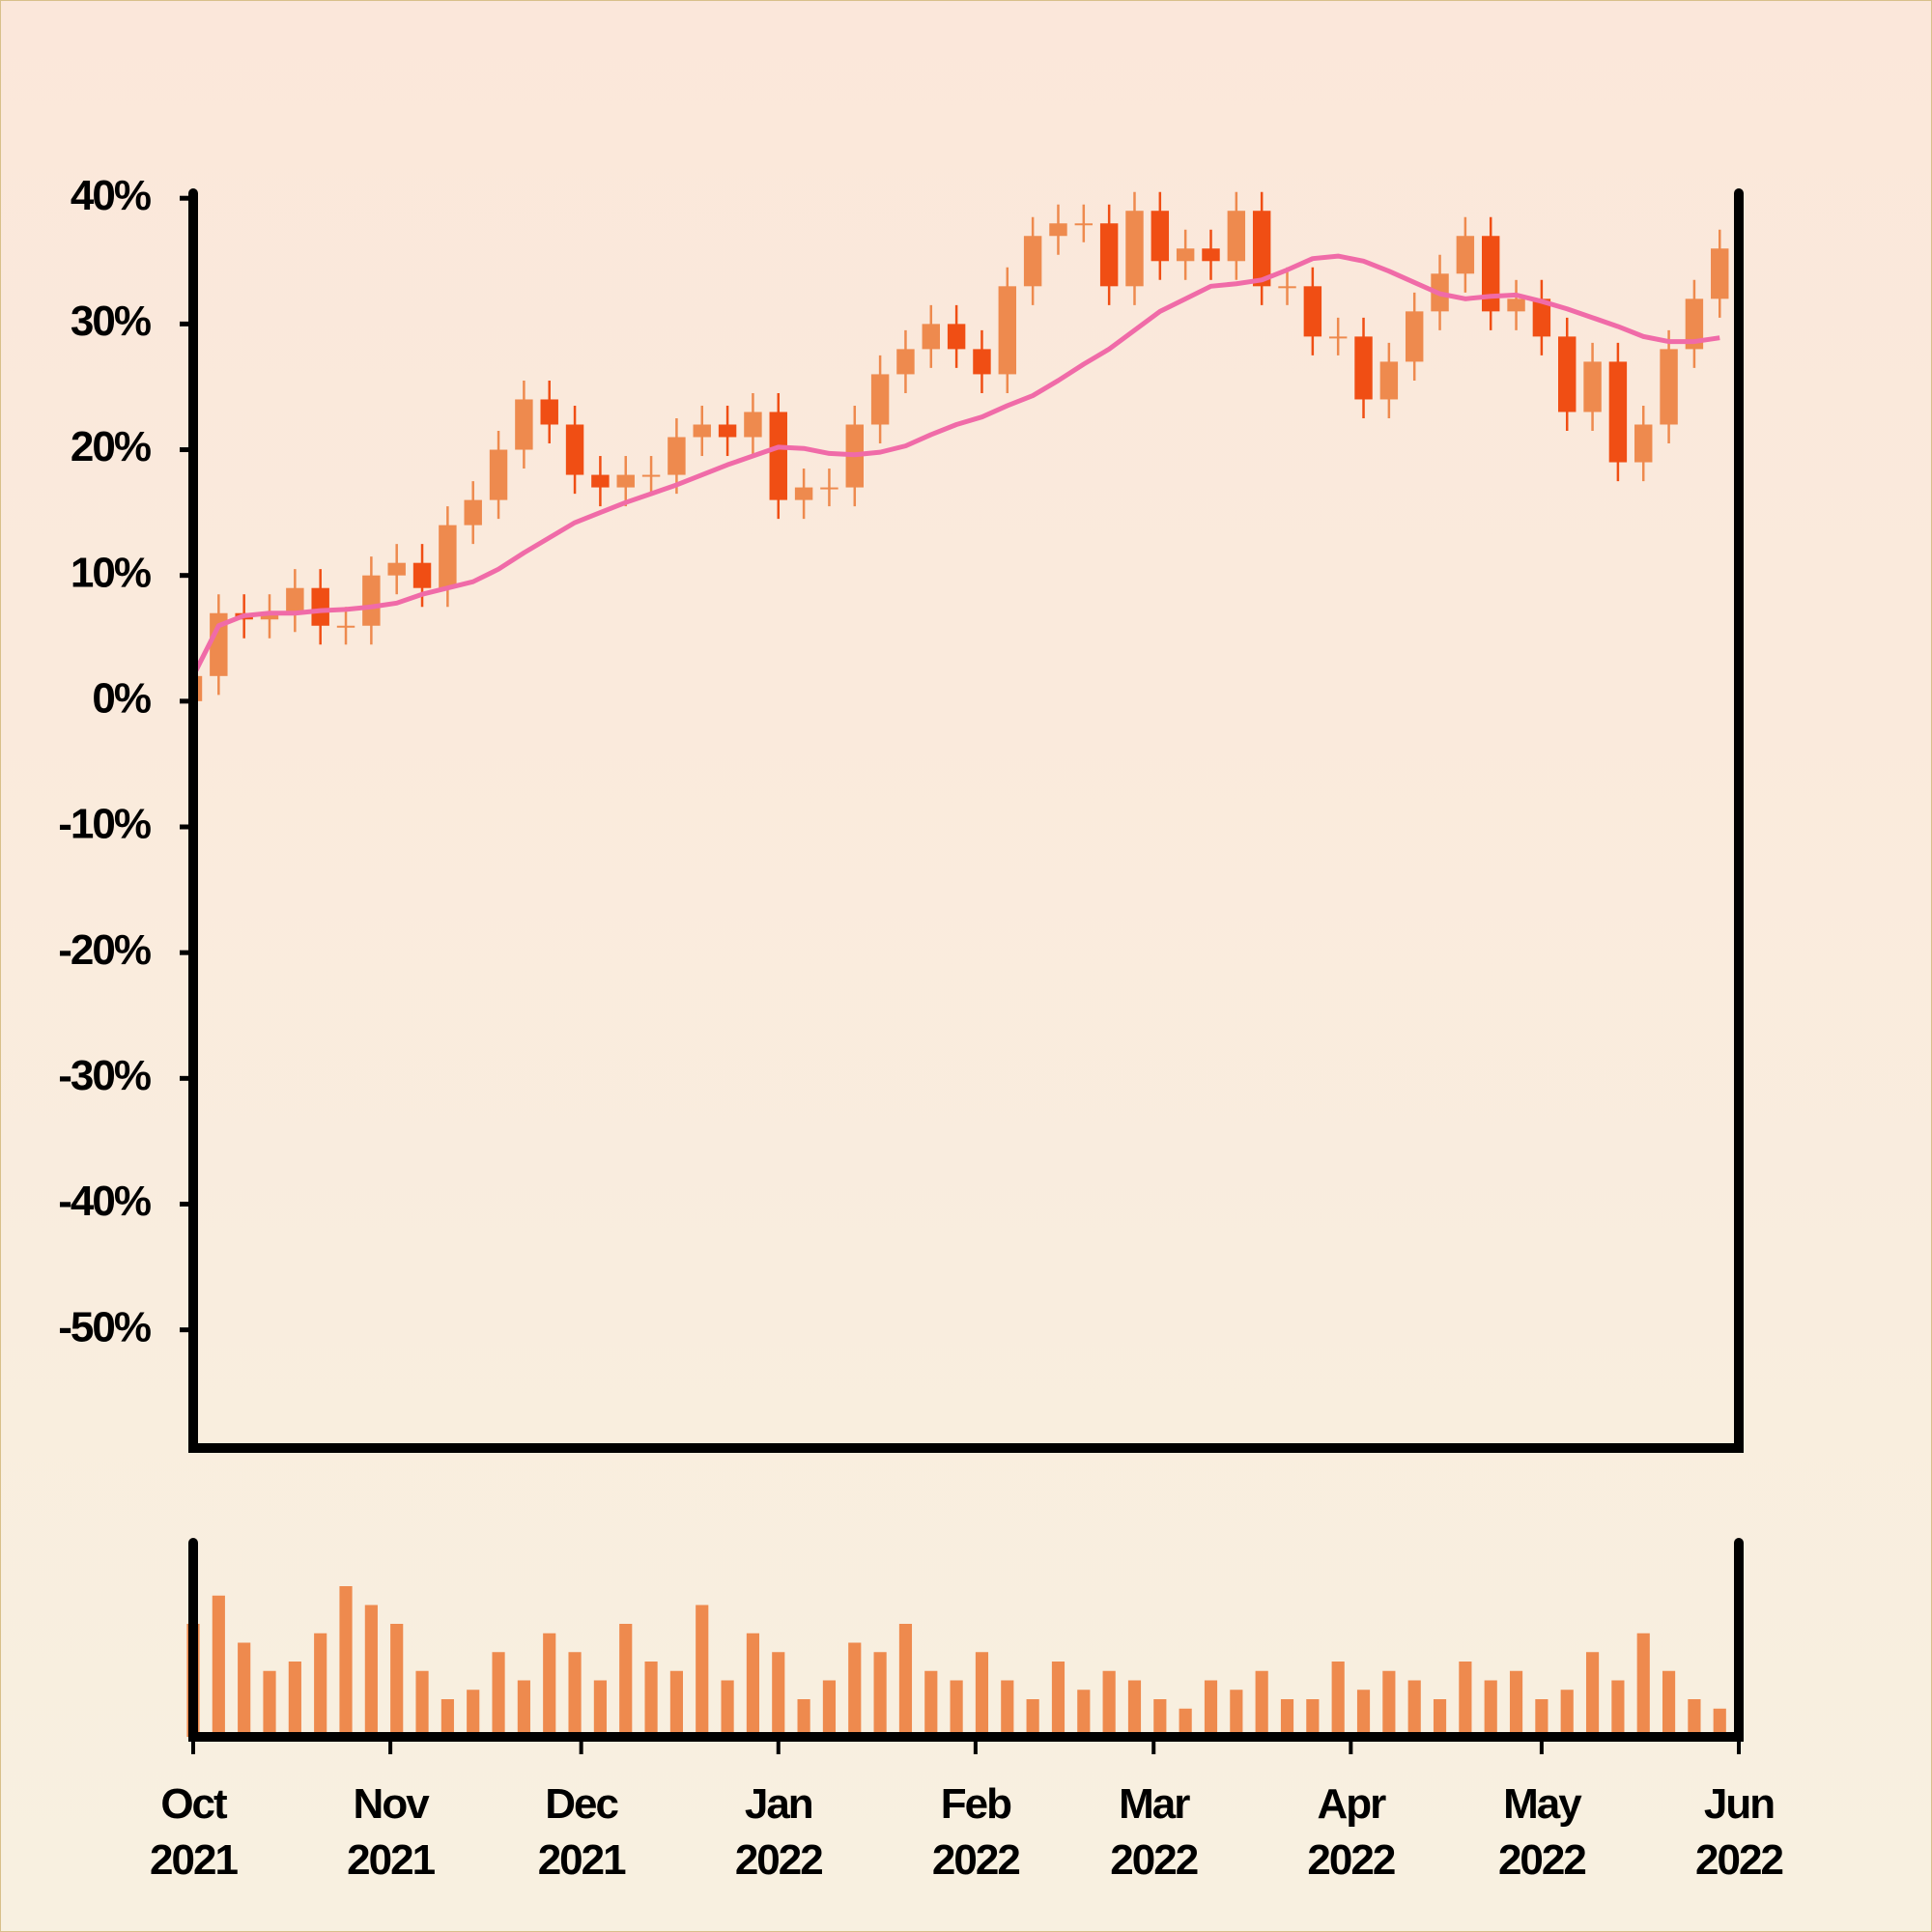  I want to click on x-tick-label: Oct, so click(194, 1804).